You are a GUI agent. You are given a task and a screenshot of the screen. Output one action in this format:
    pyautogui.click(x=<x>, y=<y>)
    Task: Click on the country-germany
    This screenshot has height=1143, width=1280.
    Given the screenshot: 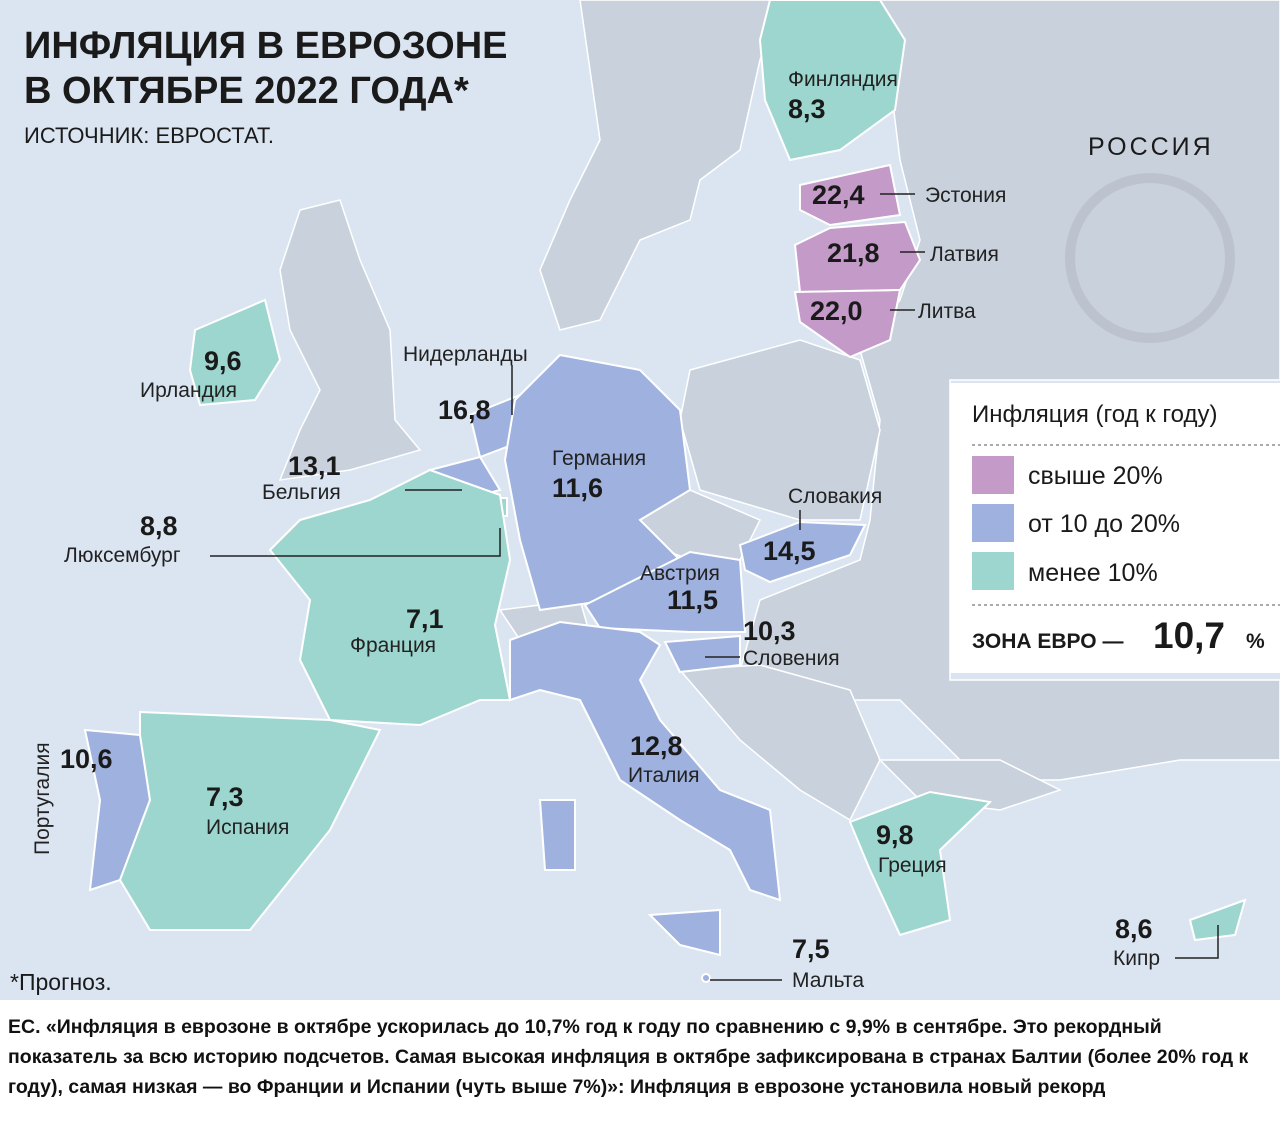 What is the action you would take?
    pyautogui.click(x=597, y=482)
    